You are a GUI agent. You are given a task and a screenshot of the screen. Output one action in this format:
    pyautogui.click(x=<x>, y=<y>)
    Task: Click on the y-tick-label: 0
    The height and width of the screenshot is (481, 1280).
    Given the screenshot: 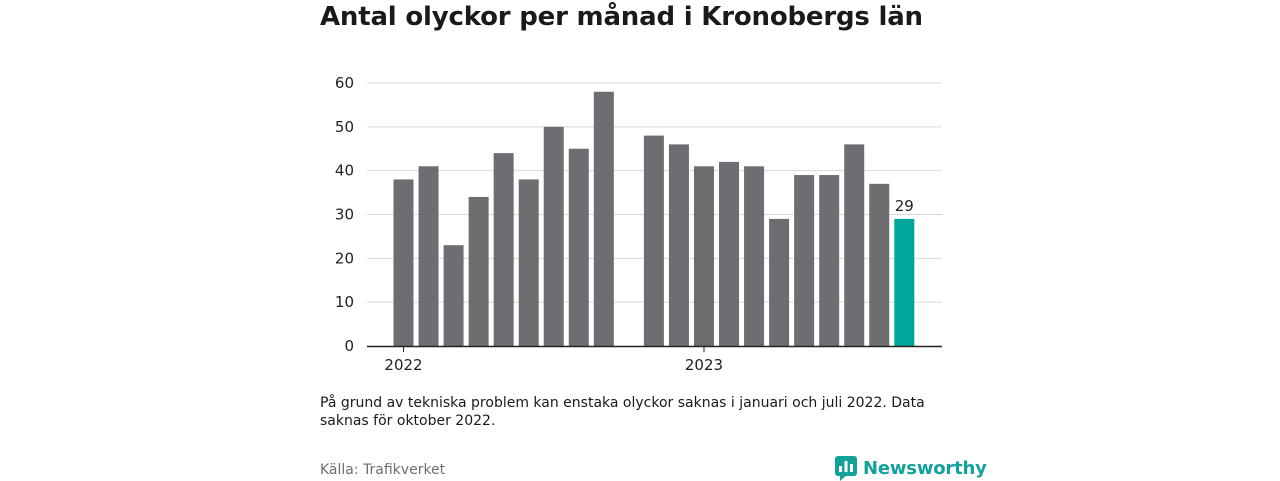 What is the action you would take?
    pyautogui.click(x=349, y=346)
    